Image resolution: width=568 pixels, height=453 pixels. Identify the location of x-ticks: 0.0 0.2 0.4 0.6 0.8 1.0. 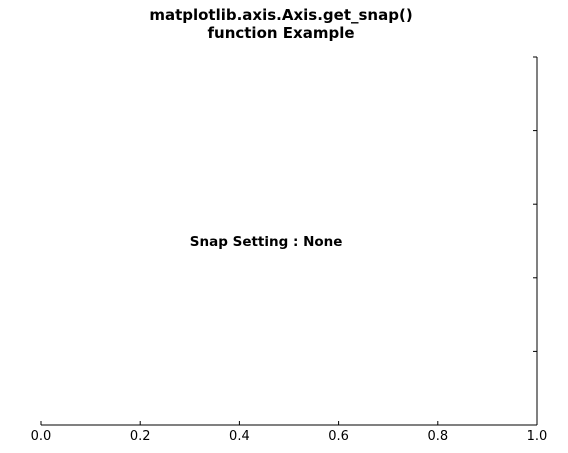
(289, 432).